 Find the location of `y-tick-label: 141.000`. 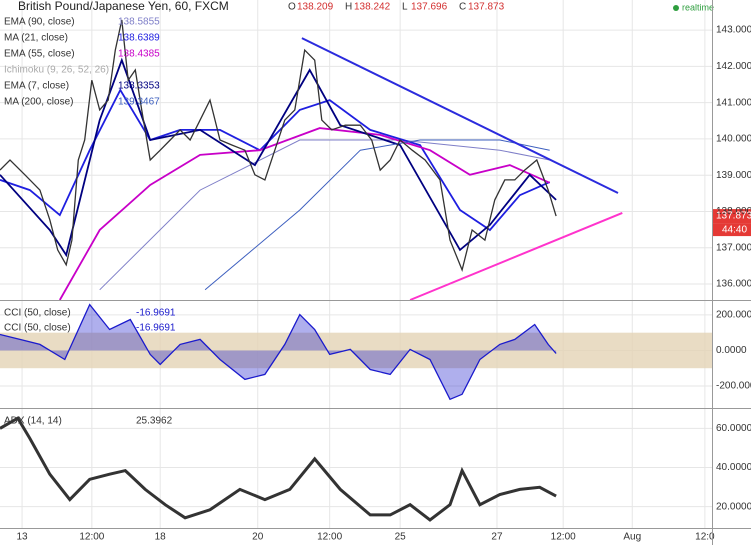

y-tick-label: 141.000 is located at coordinates (733, 102).